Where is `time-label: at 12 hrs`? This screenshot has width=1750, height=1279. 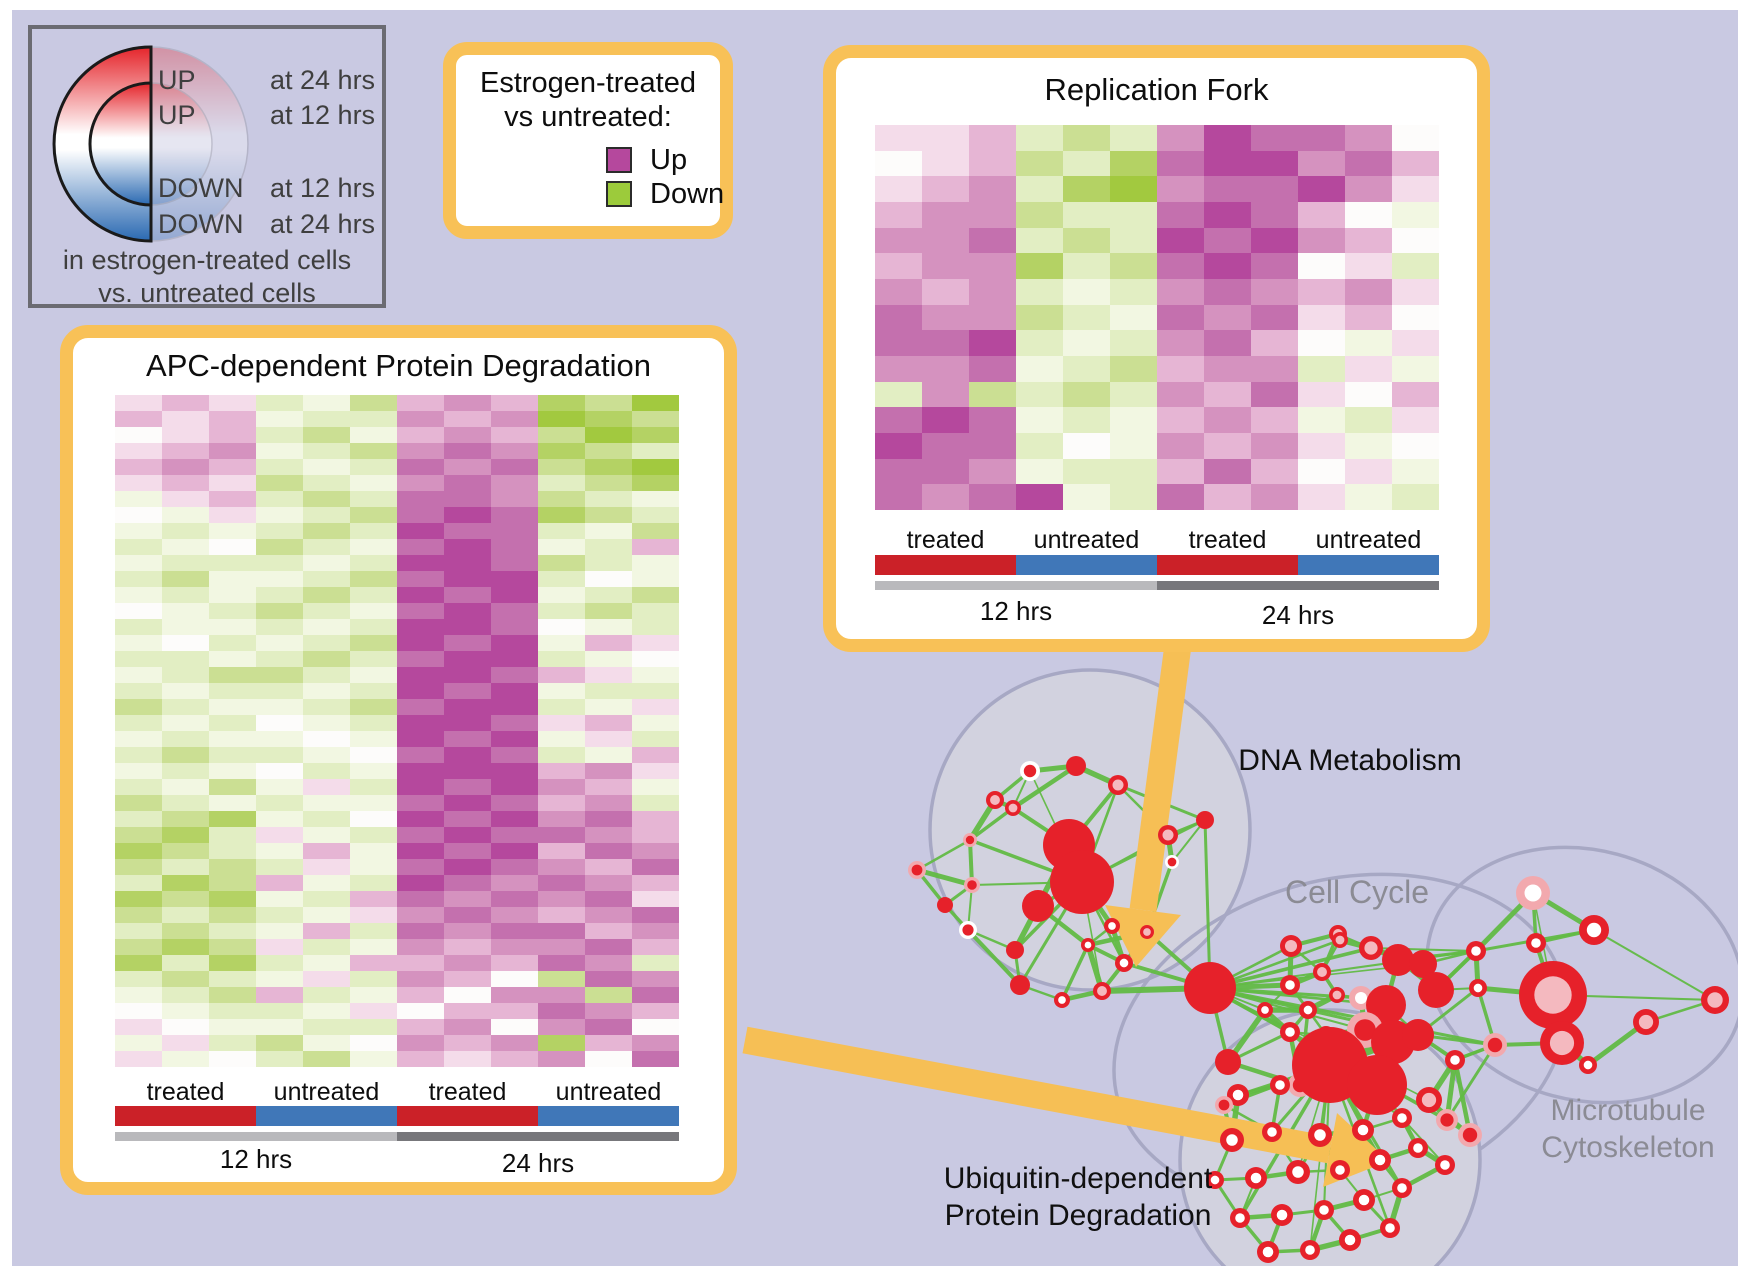 time-label: at 12 hrs is located at coordinates (323, 188).